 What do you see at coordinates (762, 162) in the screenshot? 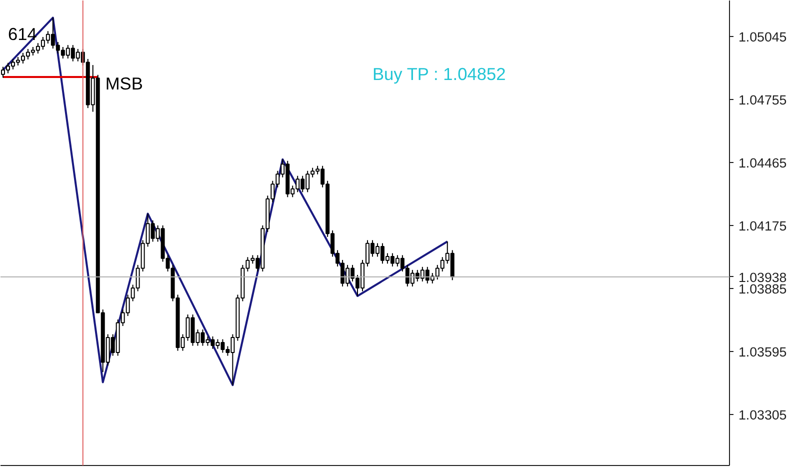
I see `y-tick-label: 1.04465` at bounding box center [762, 162].